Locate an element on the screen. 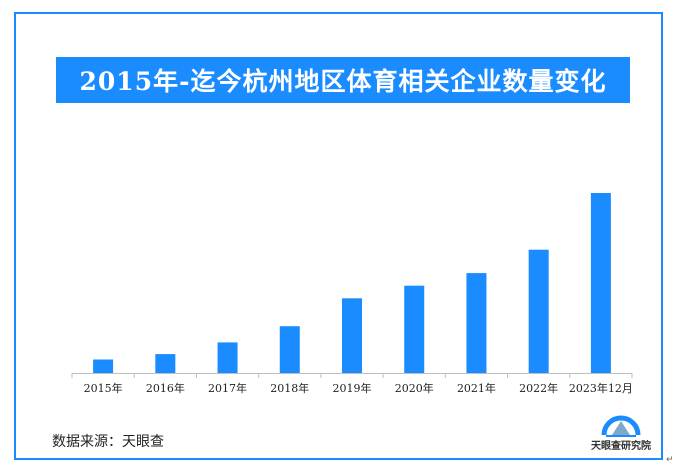 The image size is (679, 476). x-tick-label: 2022年 is located at coordinates (538, 388).